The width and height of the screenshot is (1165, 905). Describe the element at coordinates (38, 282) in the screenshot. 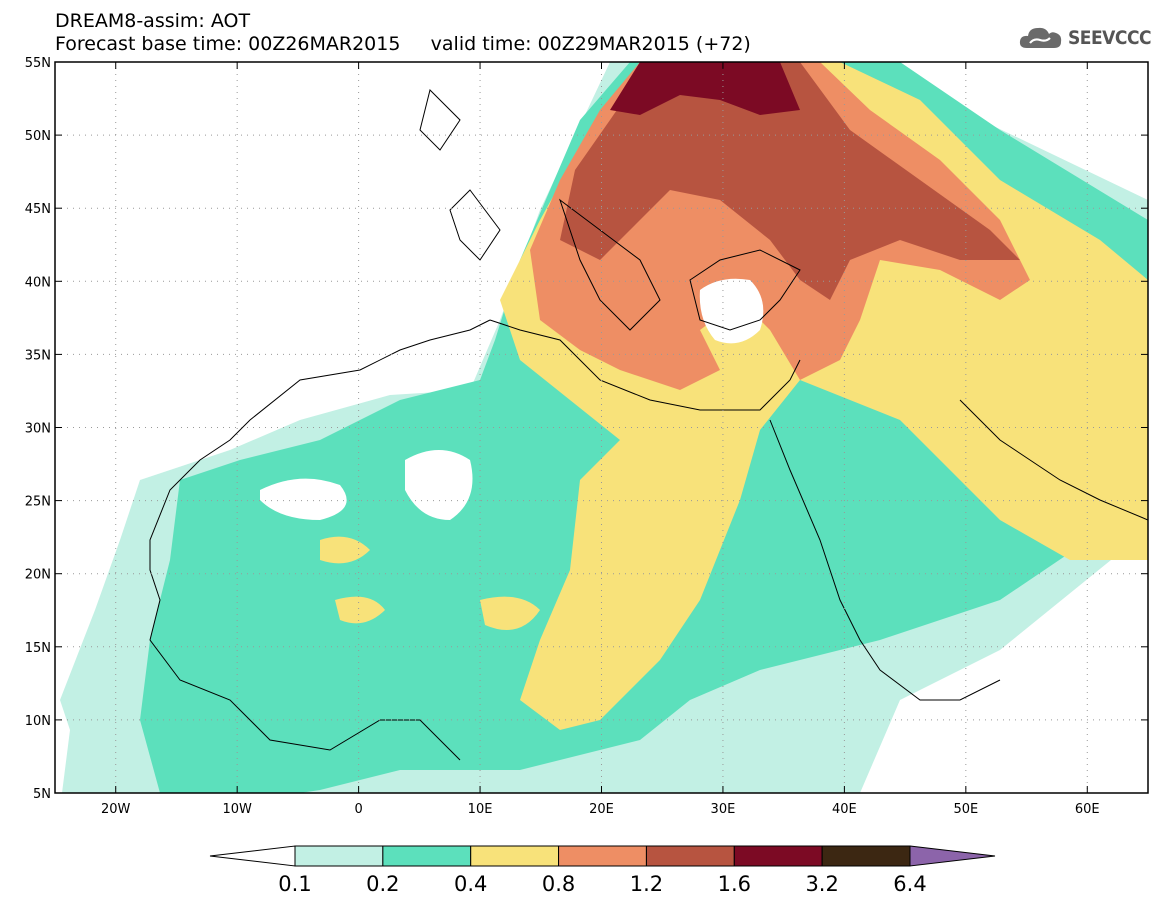

I see `lat-tick-label: 40N` at that location.